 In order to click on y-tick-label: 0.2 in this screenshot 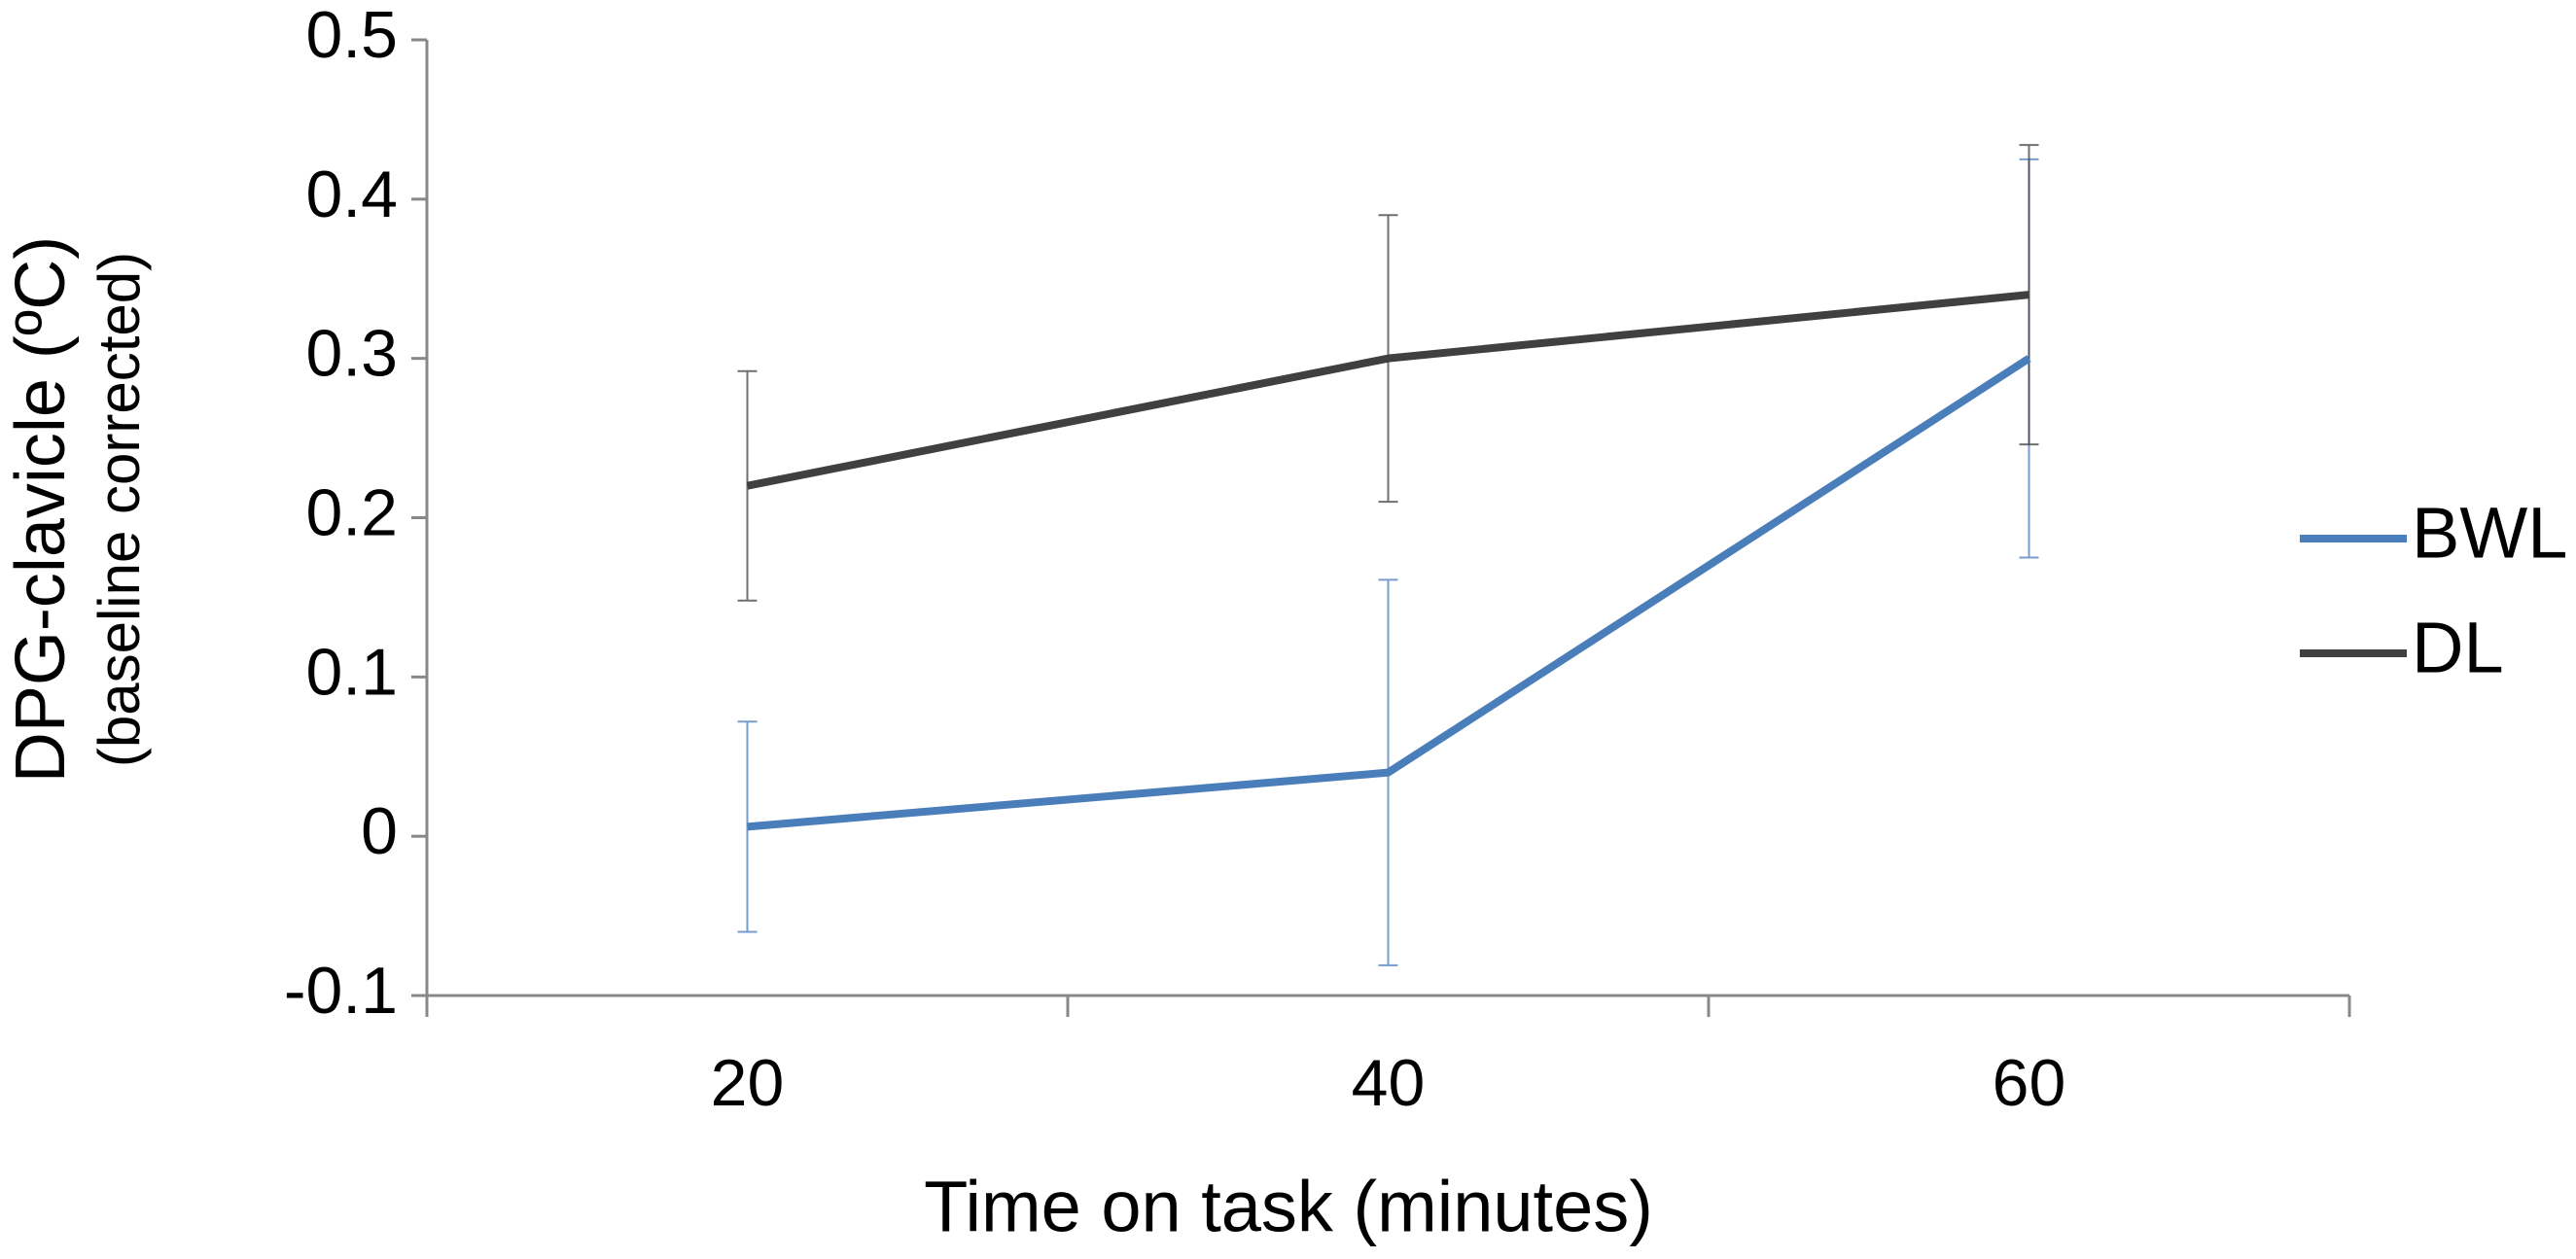, I will do `click(352, 512)`.